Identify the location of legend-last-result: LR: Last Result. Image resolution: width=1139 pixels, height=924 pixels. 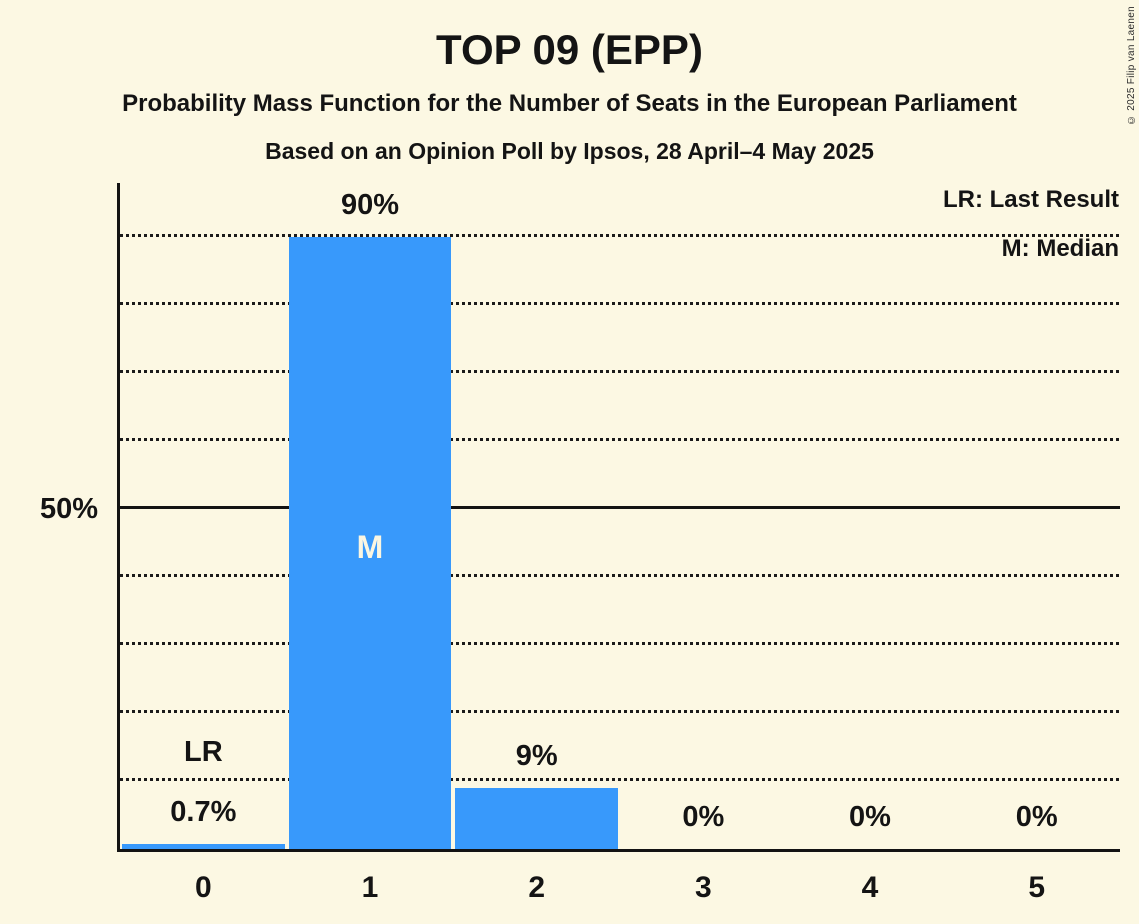
(1030, 199).